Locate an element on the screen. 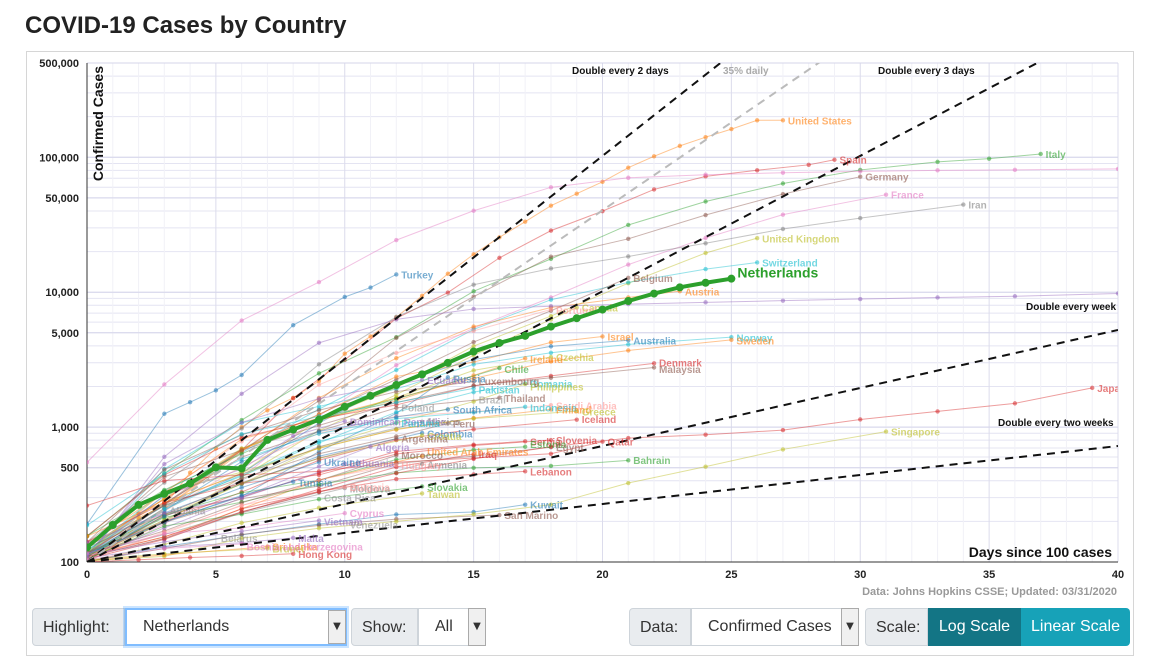 Image resolution: width=1156 pixels, height=659 pixels. highlight-select: Netherlands is located at coordinates (236, 627).